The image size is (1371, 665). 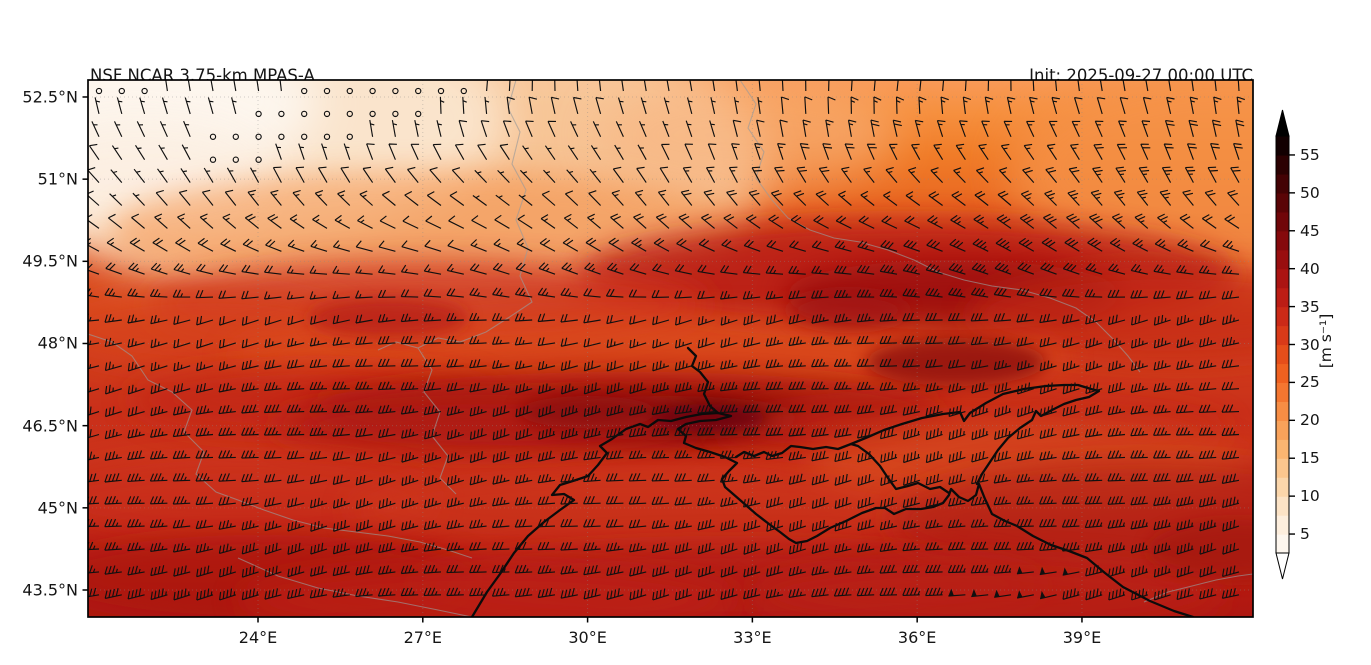 What do you see at coordinates (50, 590) in the screenshot?
I see `y-tick-label: 43.5°N` at bounding box center [50, 590].